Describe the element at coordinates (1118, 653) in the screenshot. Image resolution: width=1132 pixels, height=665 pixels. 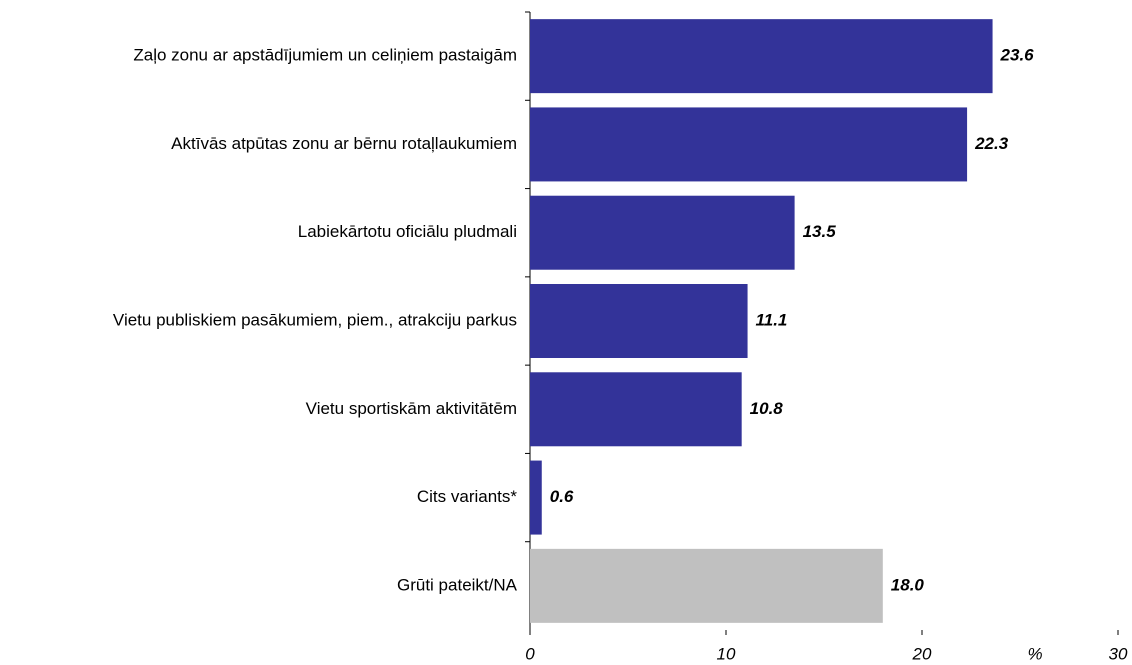
I see `x-tick-label: 30` at that location.